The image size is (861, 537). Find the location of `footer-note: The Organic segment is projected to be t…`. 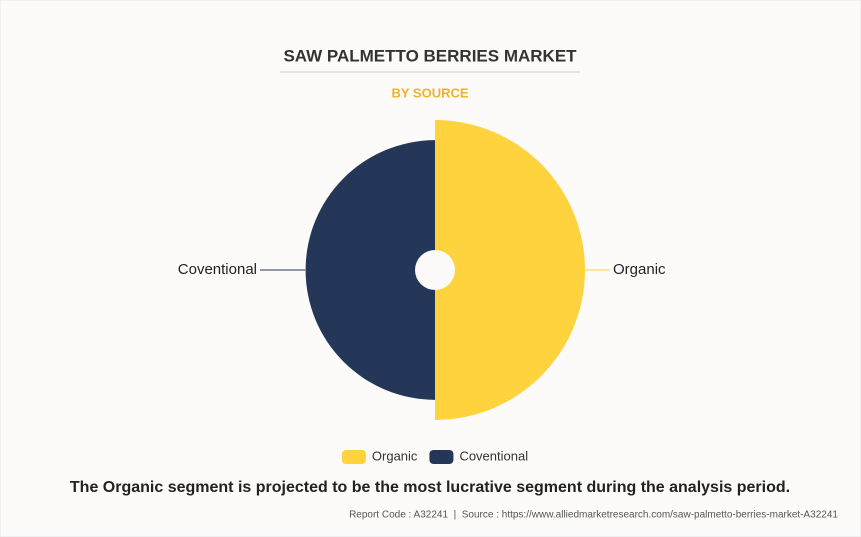

footer-note: The Organic segment is projected to be t… is located at coordinates (430, 487).